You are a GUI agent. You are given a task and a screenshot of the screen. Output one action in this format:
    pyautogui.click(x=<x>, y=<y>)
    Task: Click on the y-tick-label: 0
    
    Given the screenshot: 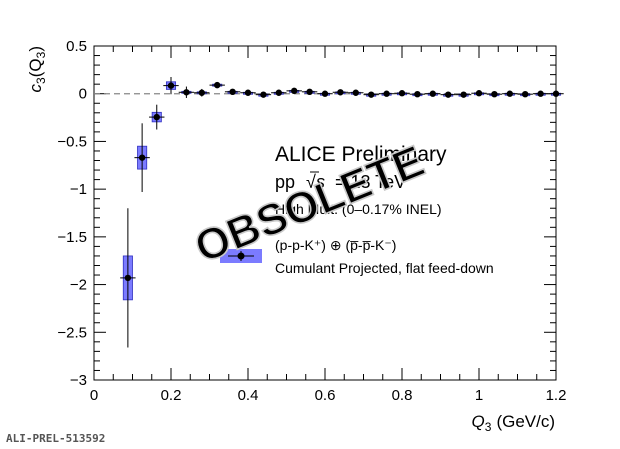 What is the action you would take?
    pyautogui.click(x=83, y=94)
    